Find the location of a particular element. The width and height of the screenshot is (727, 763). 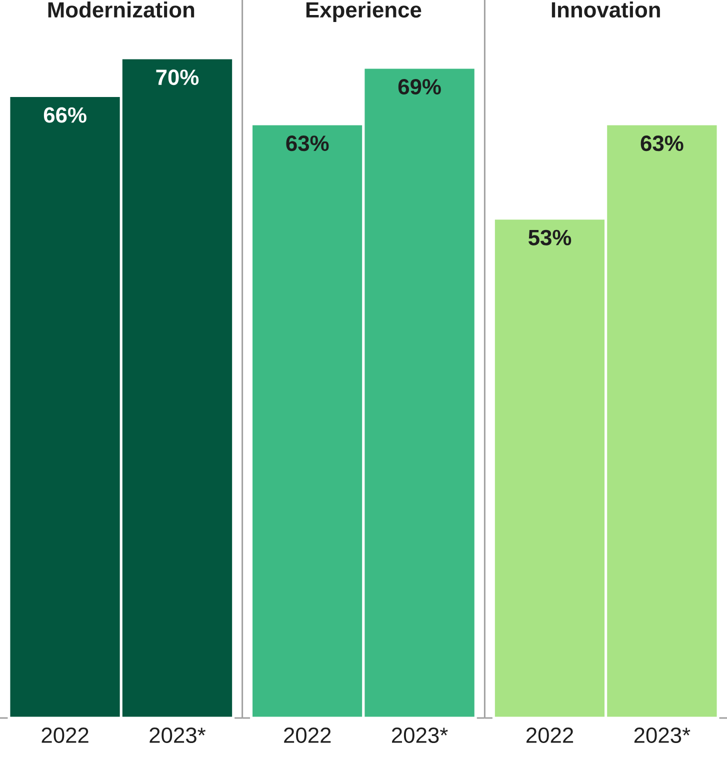

chart-title: Experience is located at coordinates (364, 12).